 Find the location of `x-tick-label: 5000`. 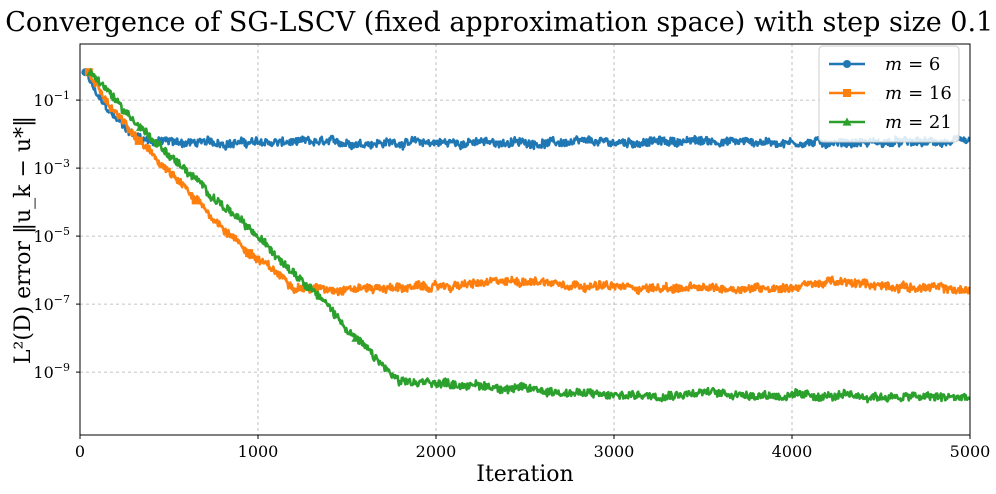

x-tick-label: 5000 is located at coordinates (970, 451).